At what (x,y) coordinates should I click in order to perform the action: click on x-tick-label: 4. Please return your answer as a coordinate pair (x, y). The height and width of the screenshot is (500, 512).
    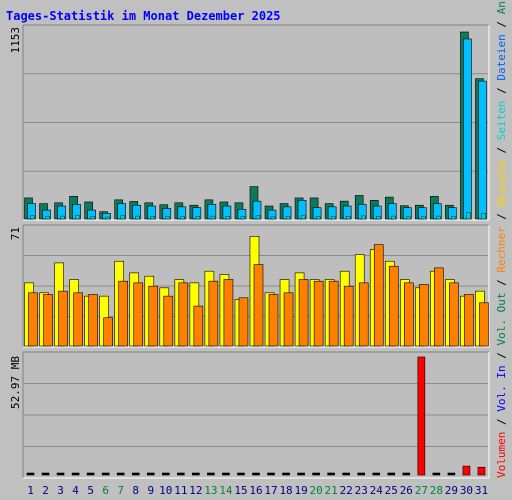
    Looking at the image, I should click on (75, 490).